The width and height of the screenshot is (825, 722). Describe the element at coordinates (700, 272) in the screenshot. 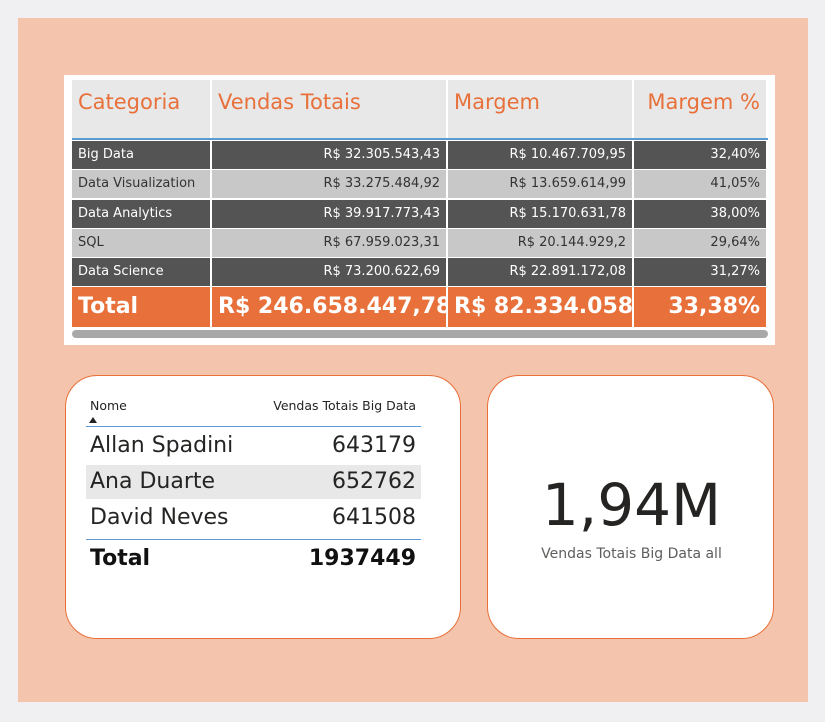

I see `table-cell: 31,27%` at that location.